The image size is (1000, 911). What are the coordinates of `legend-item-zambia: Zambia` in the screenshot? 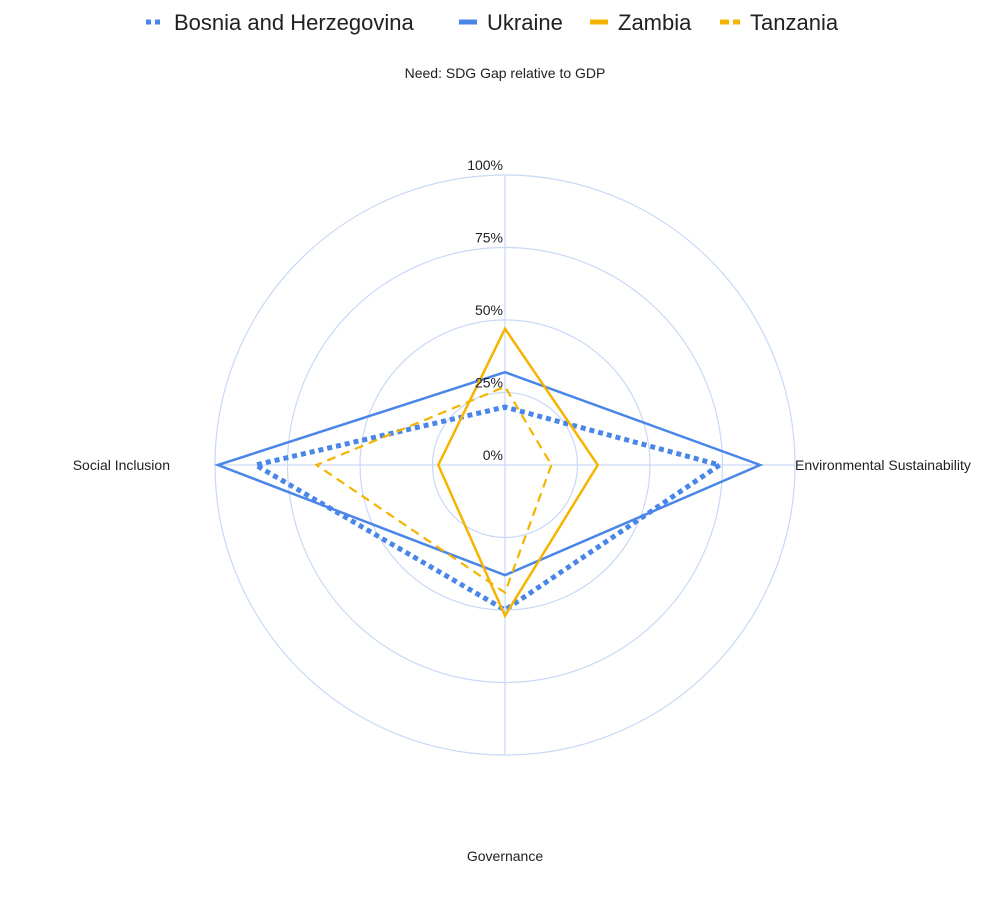 It's located at (641, 22).